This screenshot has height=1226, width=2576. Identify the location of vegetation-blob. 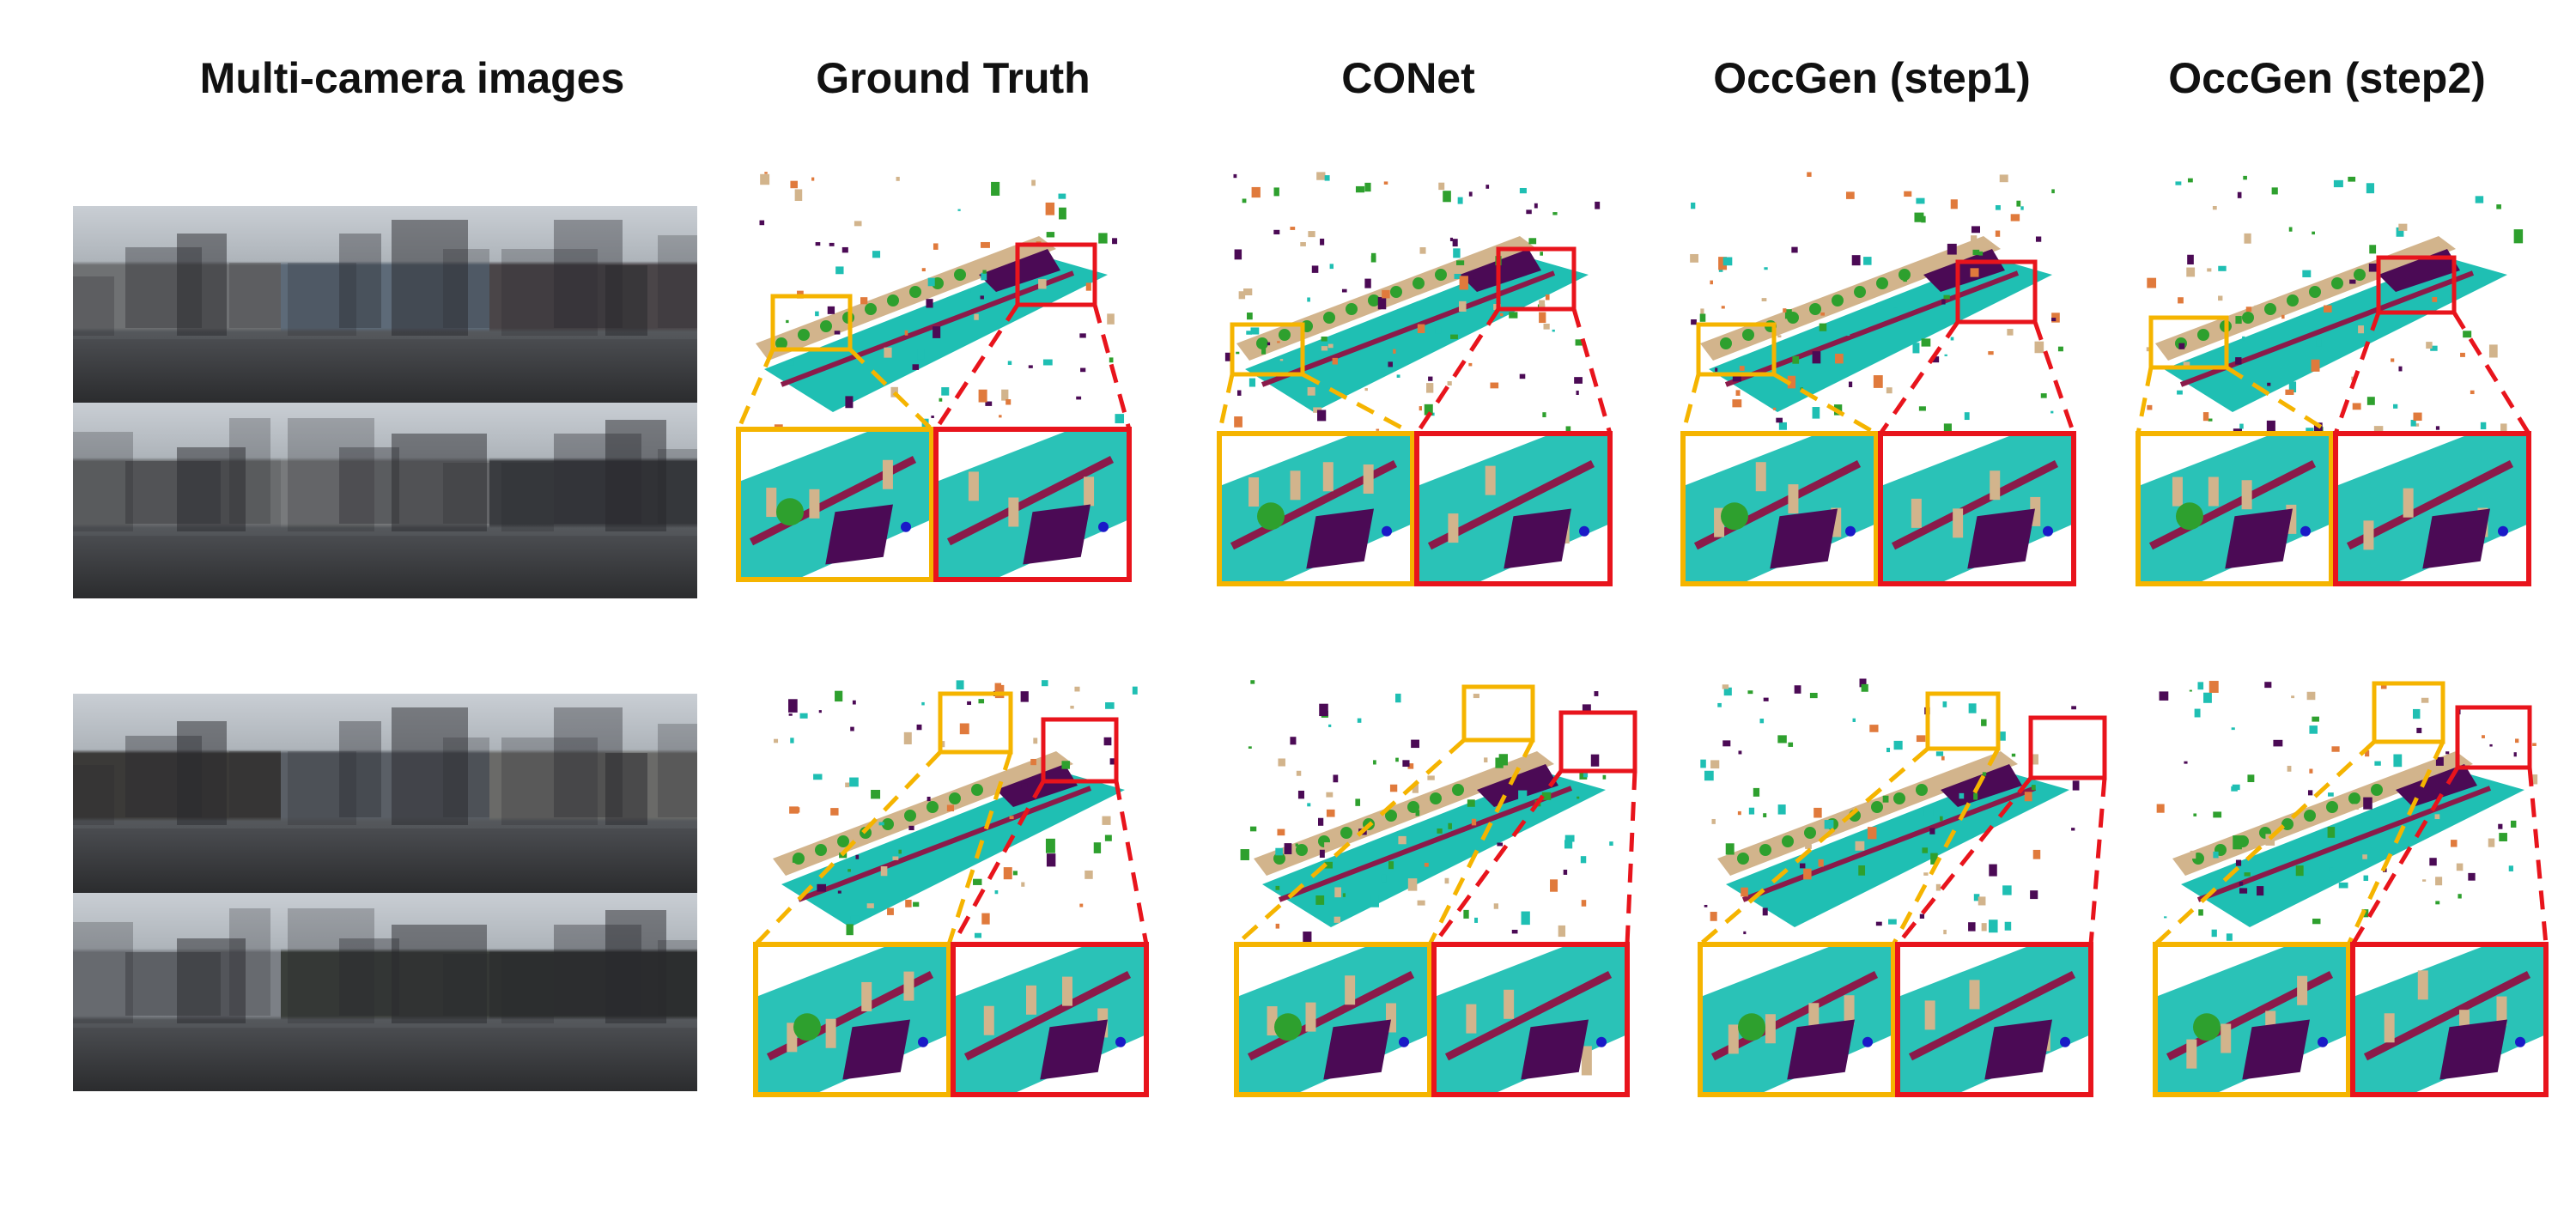
(1391, 816).